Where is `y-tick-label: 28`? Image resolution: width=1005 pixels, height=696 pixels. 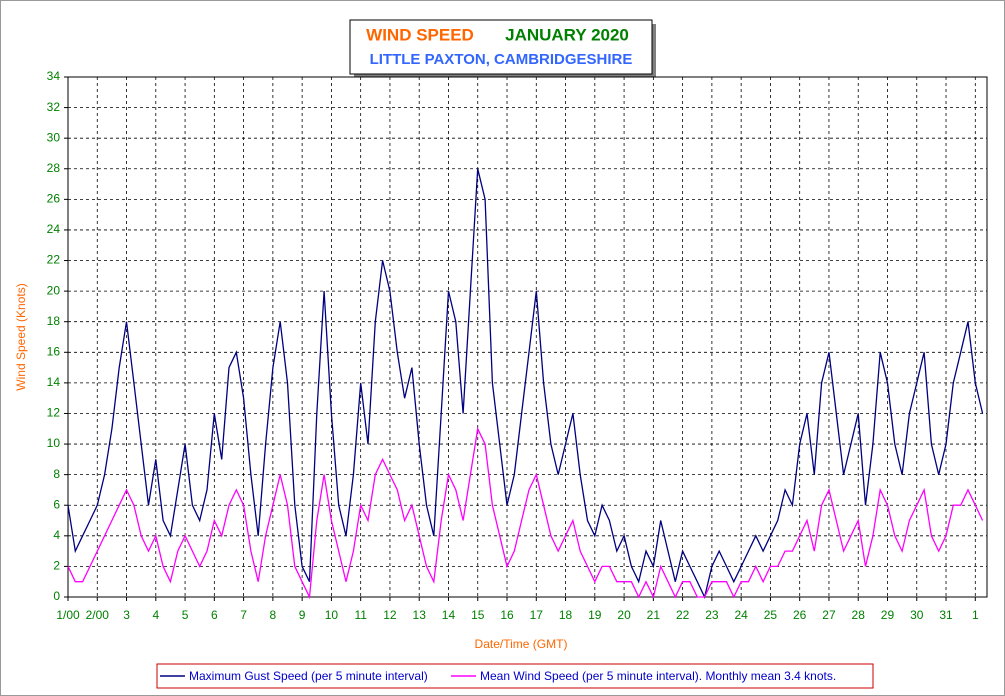
y-tick-label: 28 is located at coordinates (54, 168).